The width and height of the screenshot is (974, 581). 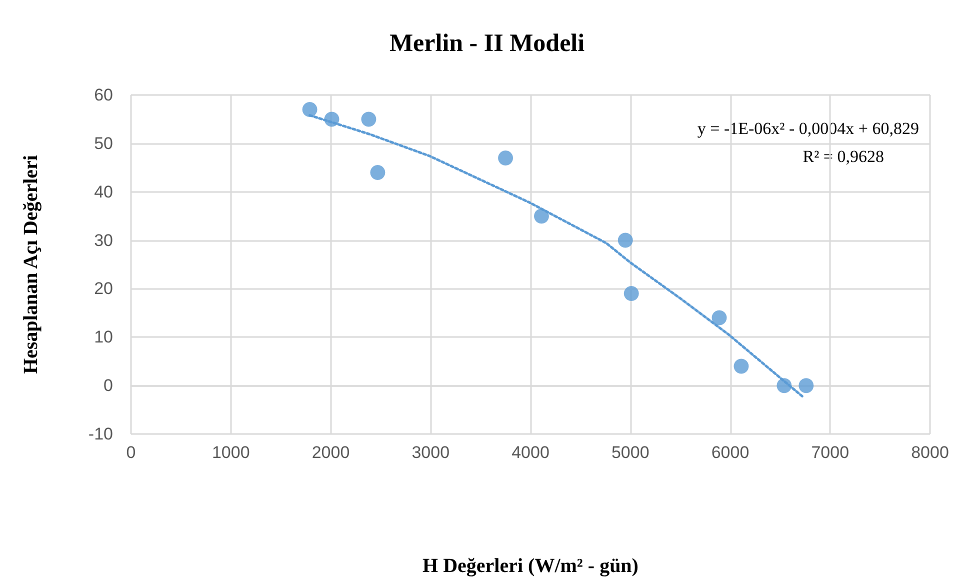 I want to click on y-tick-label: 0, so click(x=108, y=386).